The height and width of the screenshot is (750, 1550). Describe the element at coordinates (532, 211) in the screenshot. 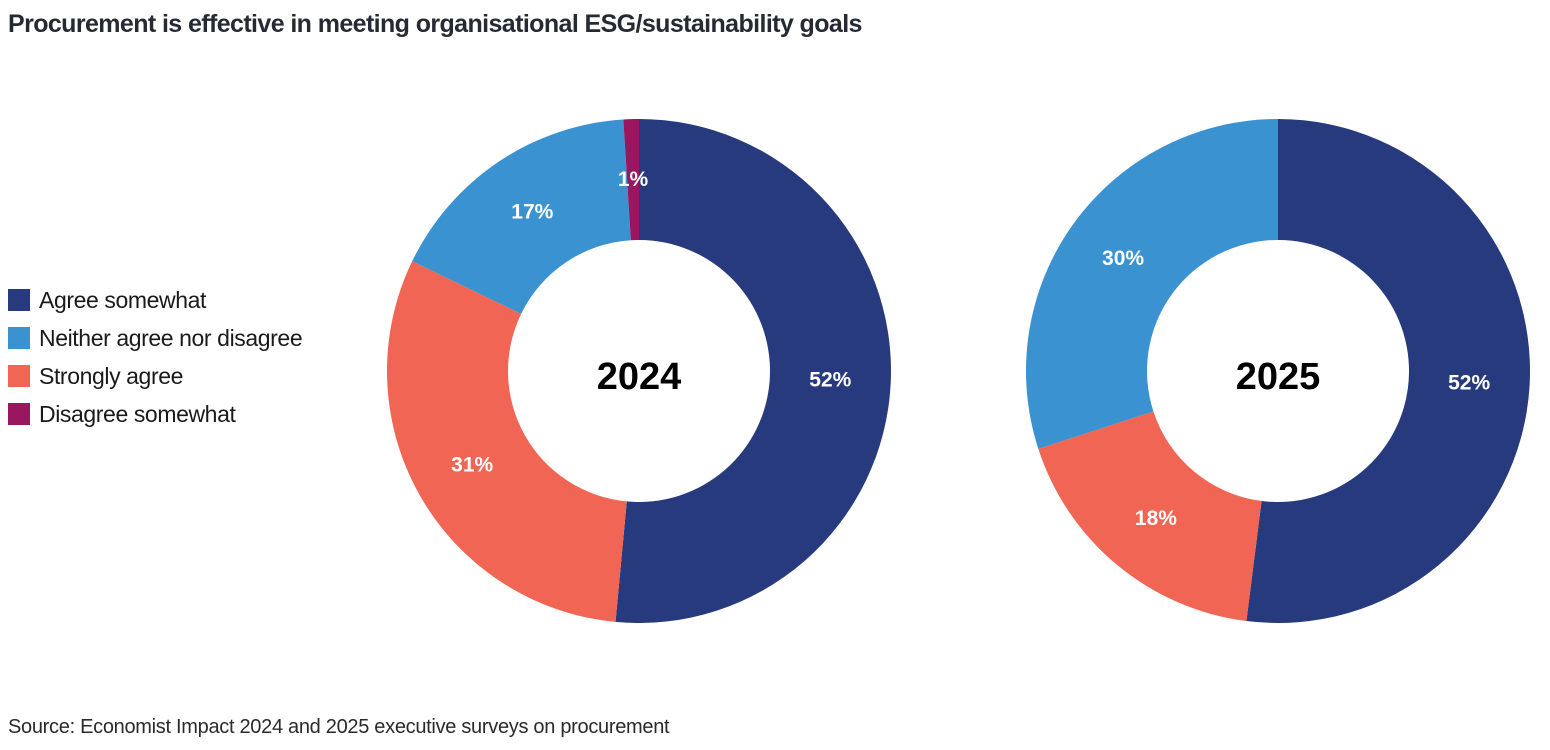

I see `data-label-neither-agree-nor-disagree: 17%` at that location.